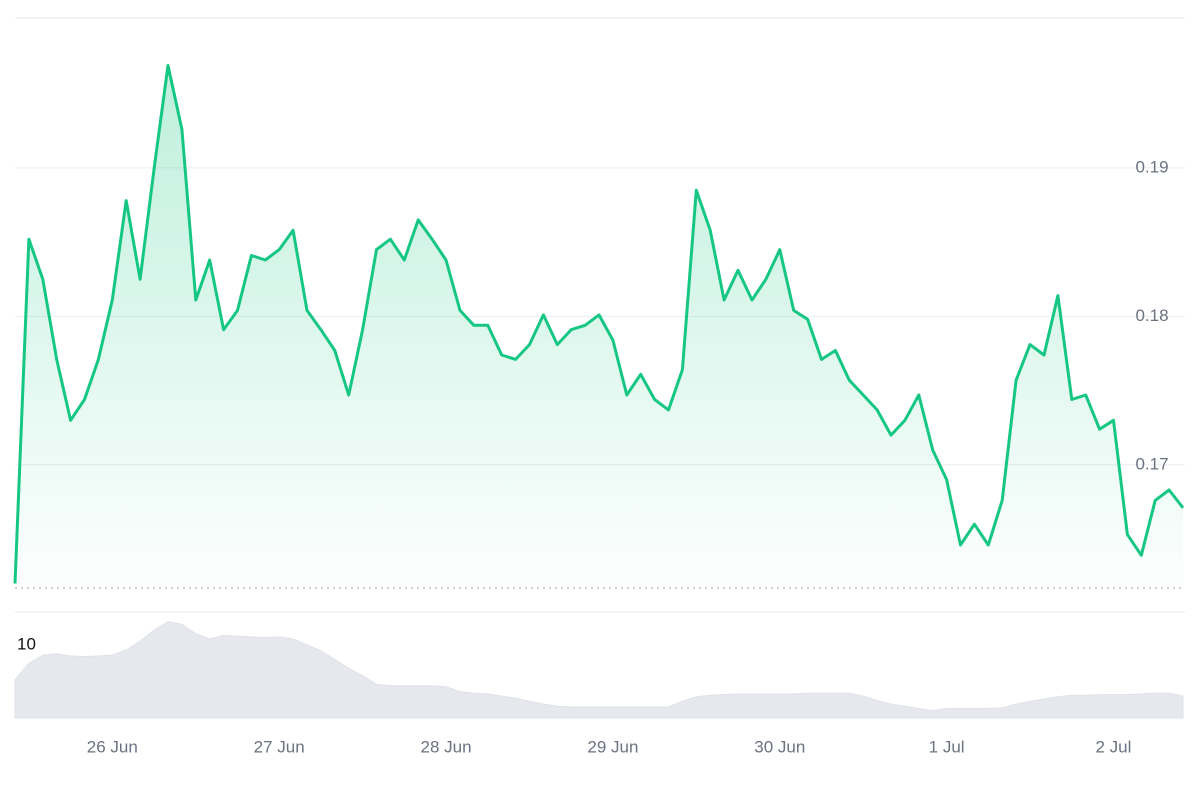 The image size is (1200, 800). I want to click on x-tick-label: 28 Jun, so click(446, 746).